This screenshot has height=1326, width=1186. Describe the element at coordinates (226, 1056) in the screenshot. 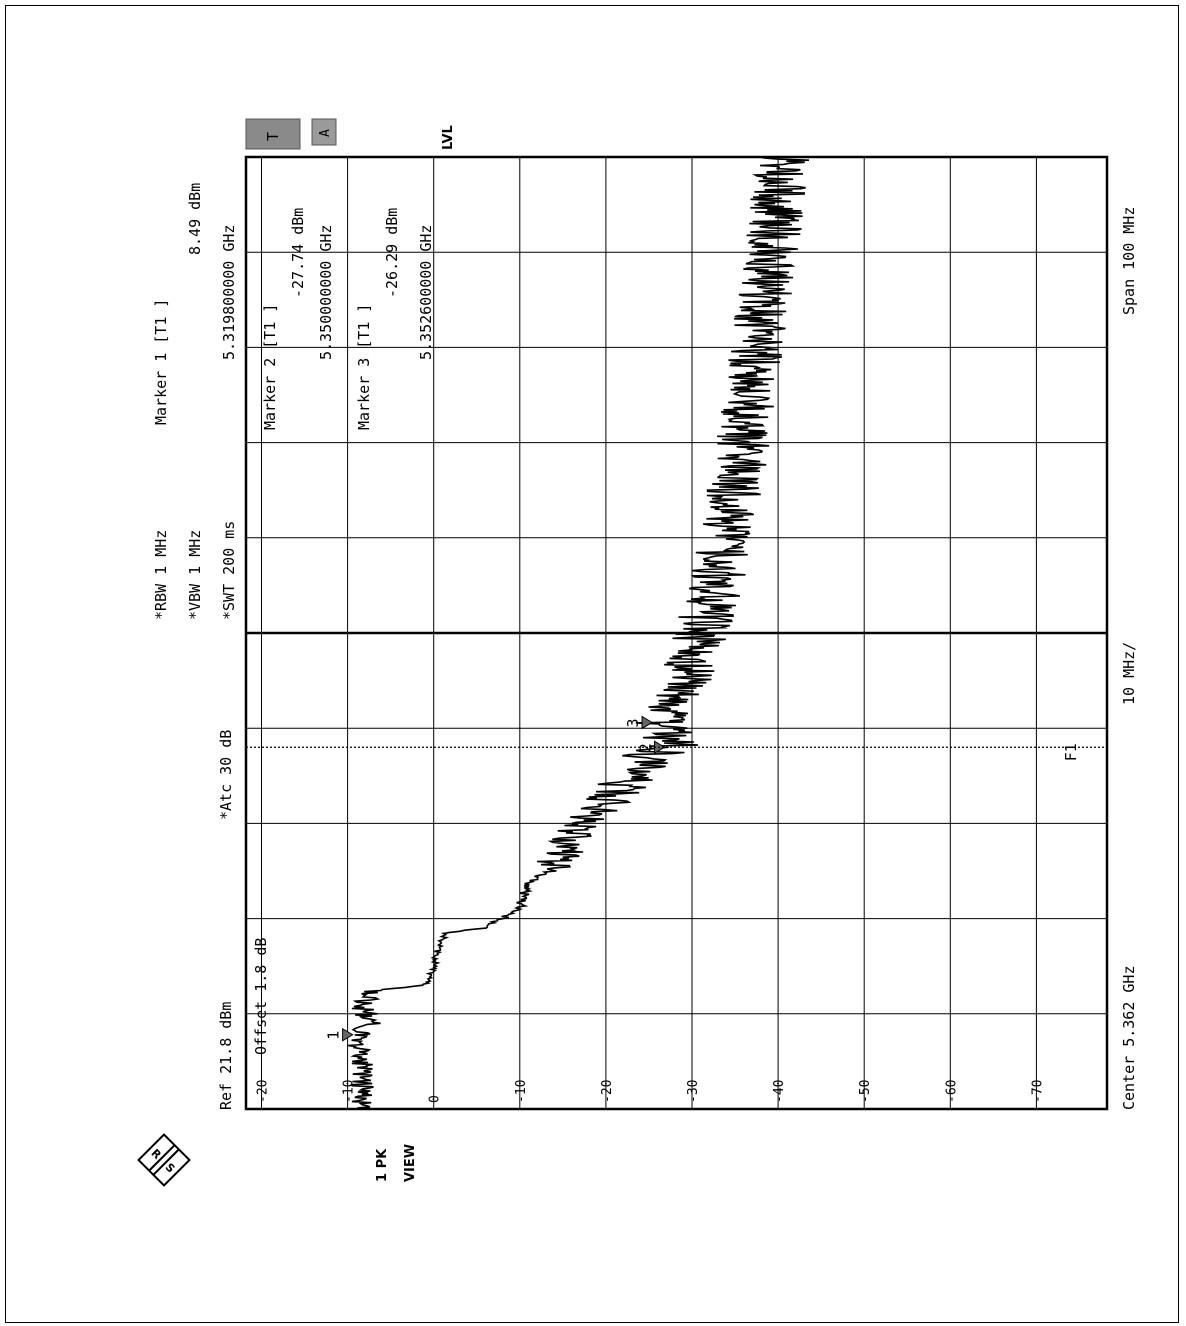

I see `ref-label: Ref 21.8 dBm` at that location.